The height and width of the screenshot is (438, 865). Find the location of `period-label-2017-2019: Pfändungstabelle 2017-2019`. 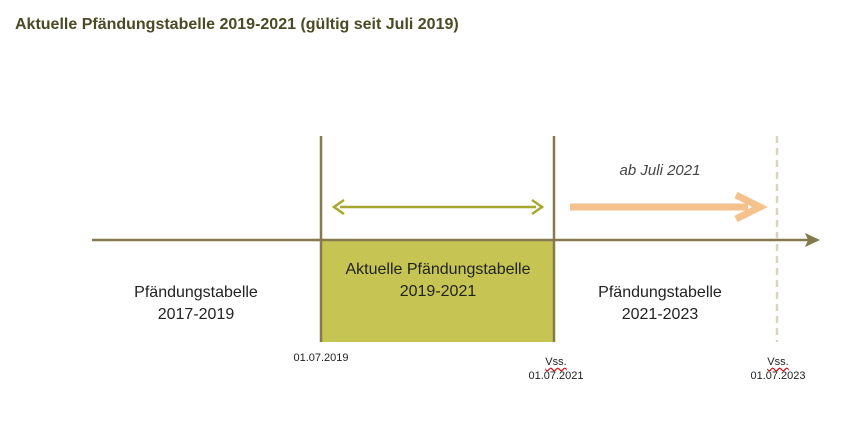

period-label-2017-2019: Pfändungstabelle 2017-2019 is located at coordinates (196, 304).